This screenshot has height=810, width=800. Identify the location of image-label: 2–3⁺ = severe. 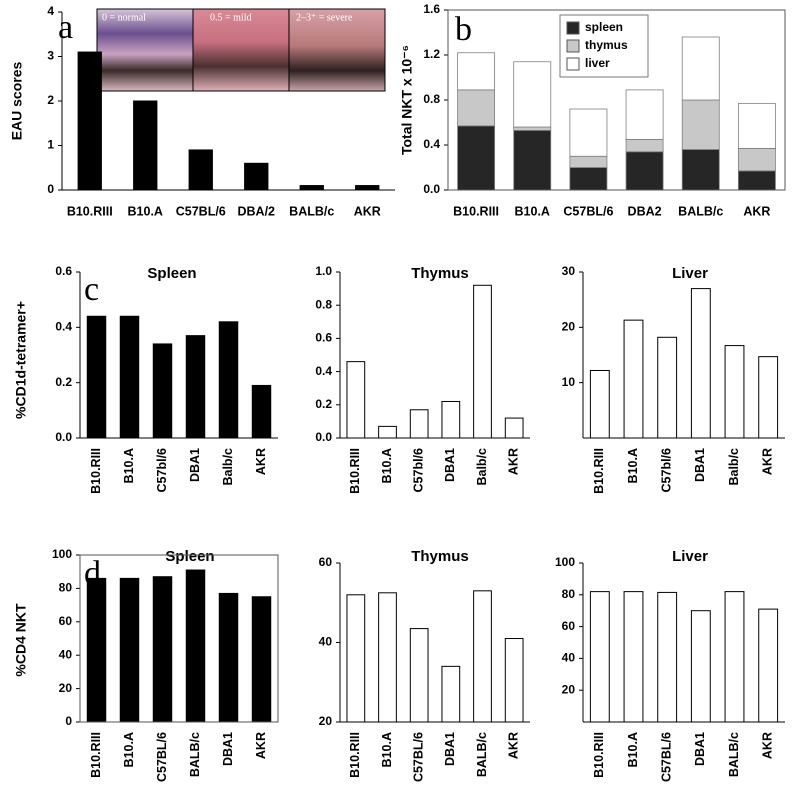
(324, 17).